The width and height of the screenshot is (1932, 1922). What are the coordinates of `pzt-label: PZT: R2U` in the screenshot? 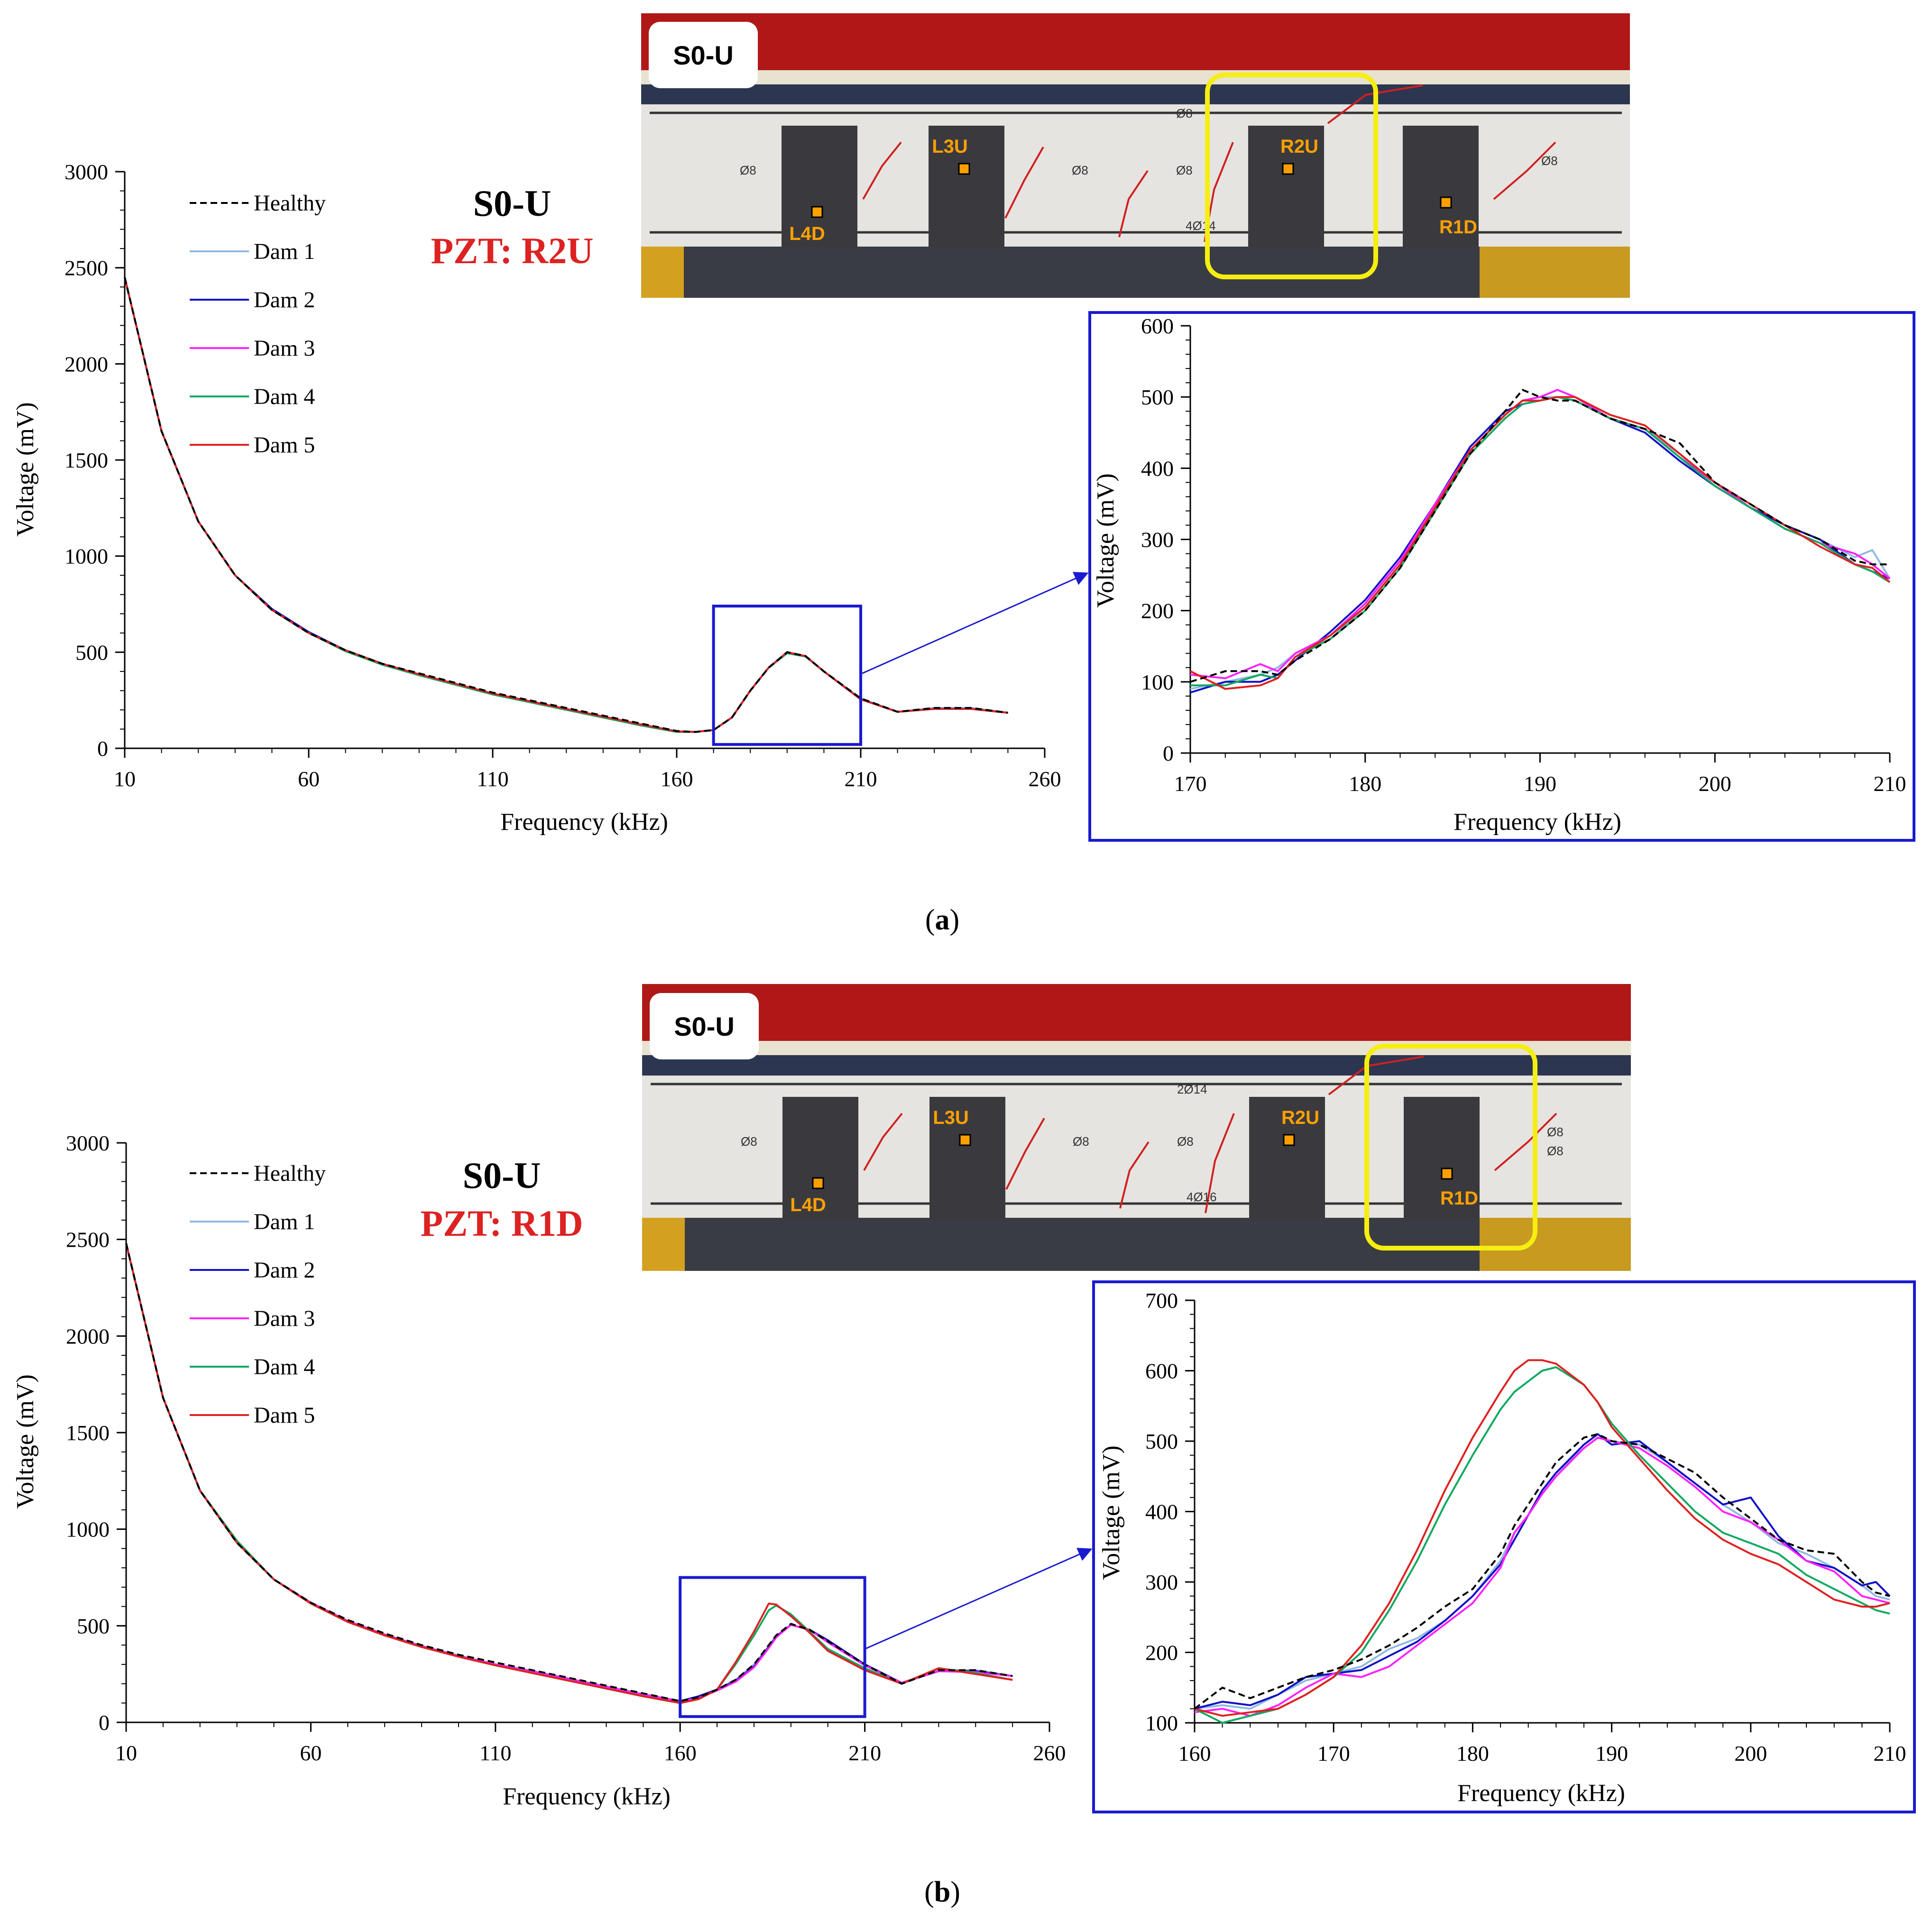 It's located at (512, 251).